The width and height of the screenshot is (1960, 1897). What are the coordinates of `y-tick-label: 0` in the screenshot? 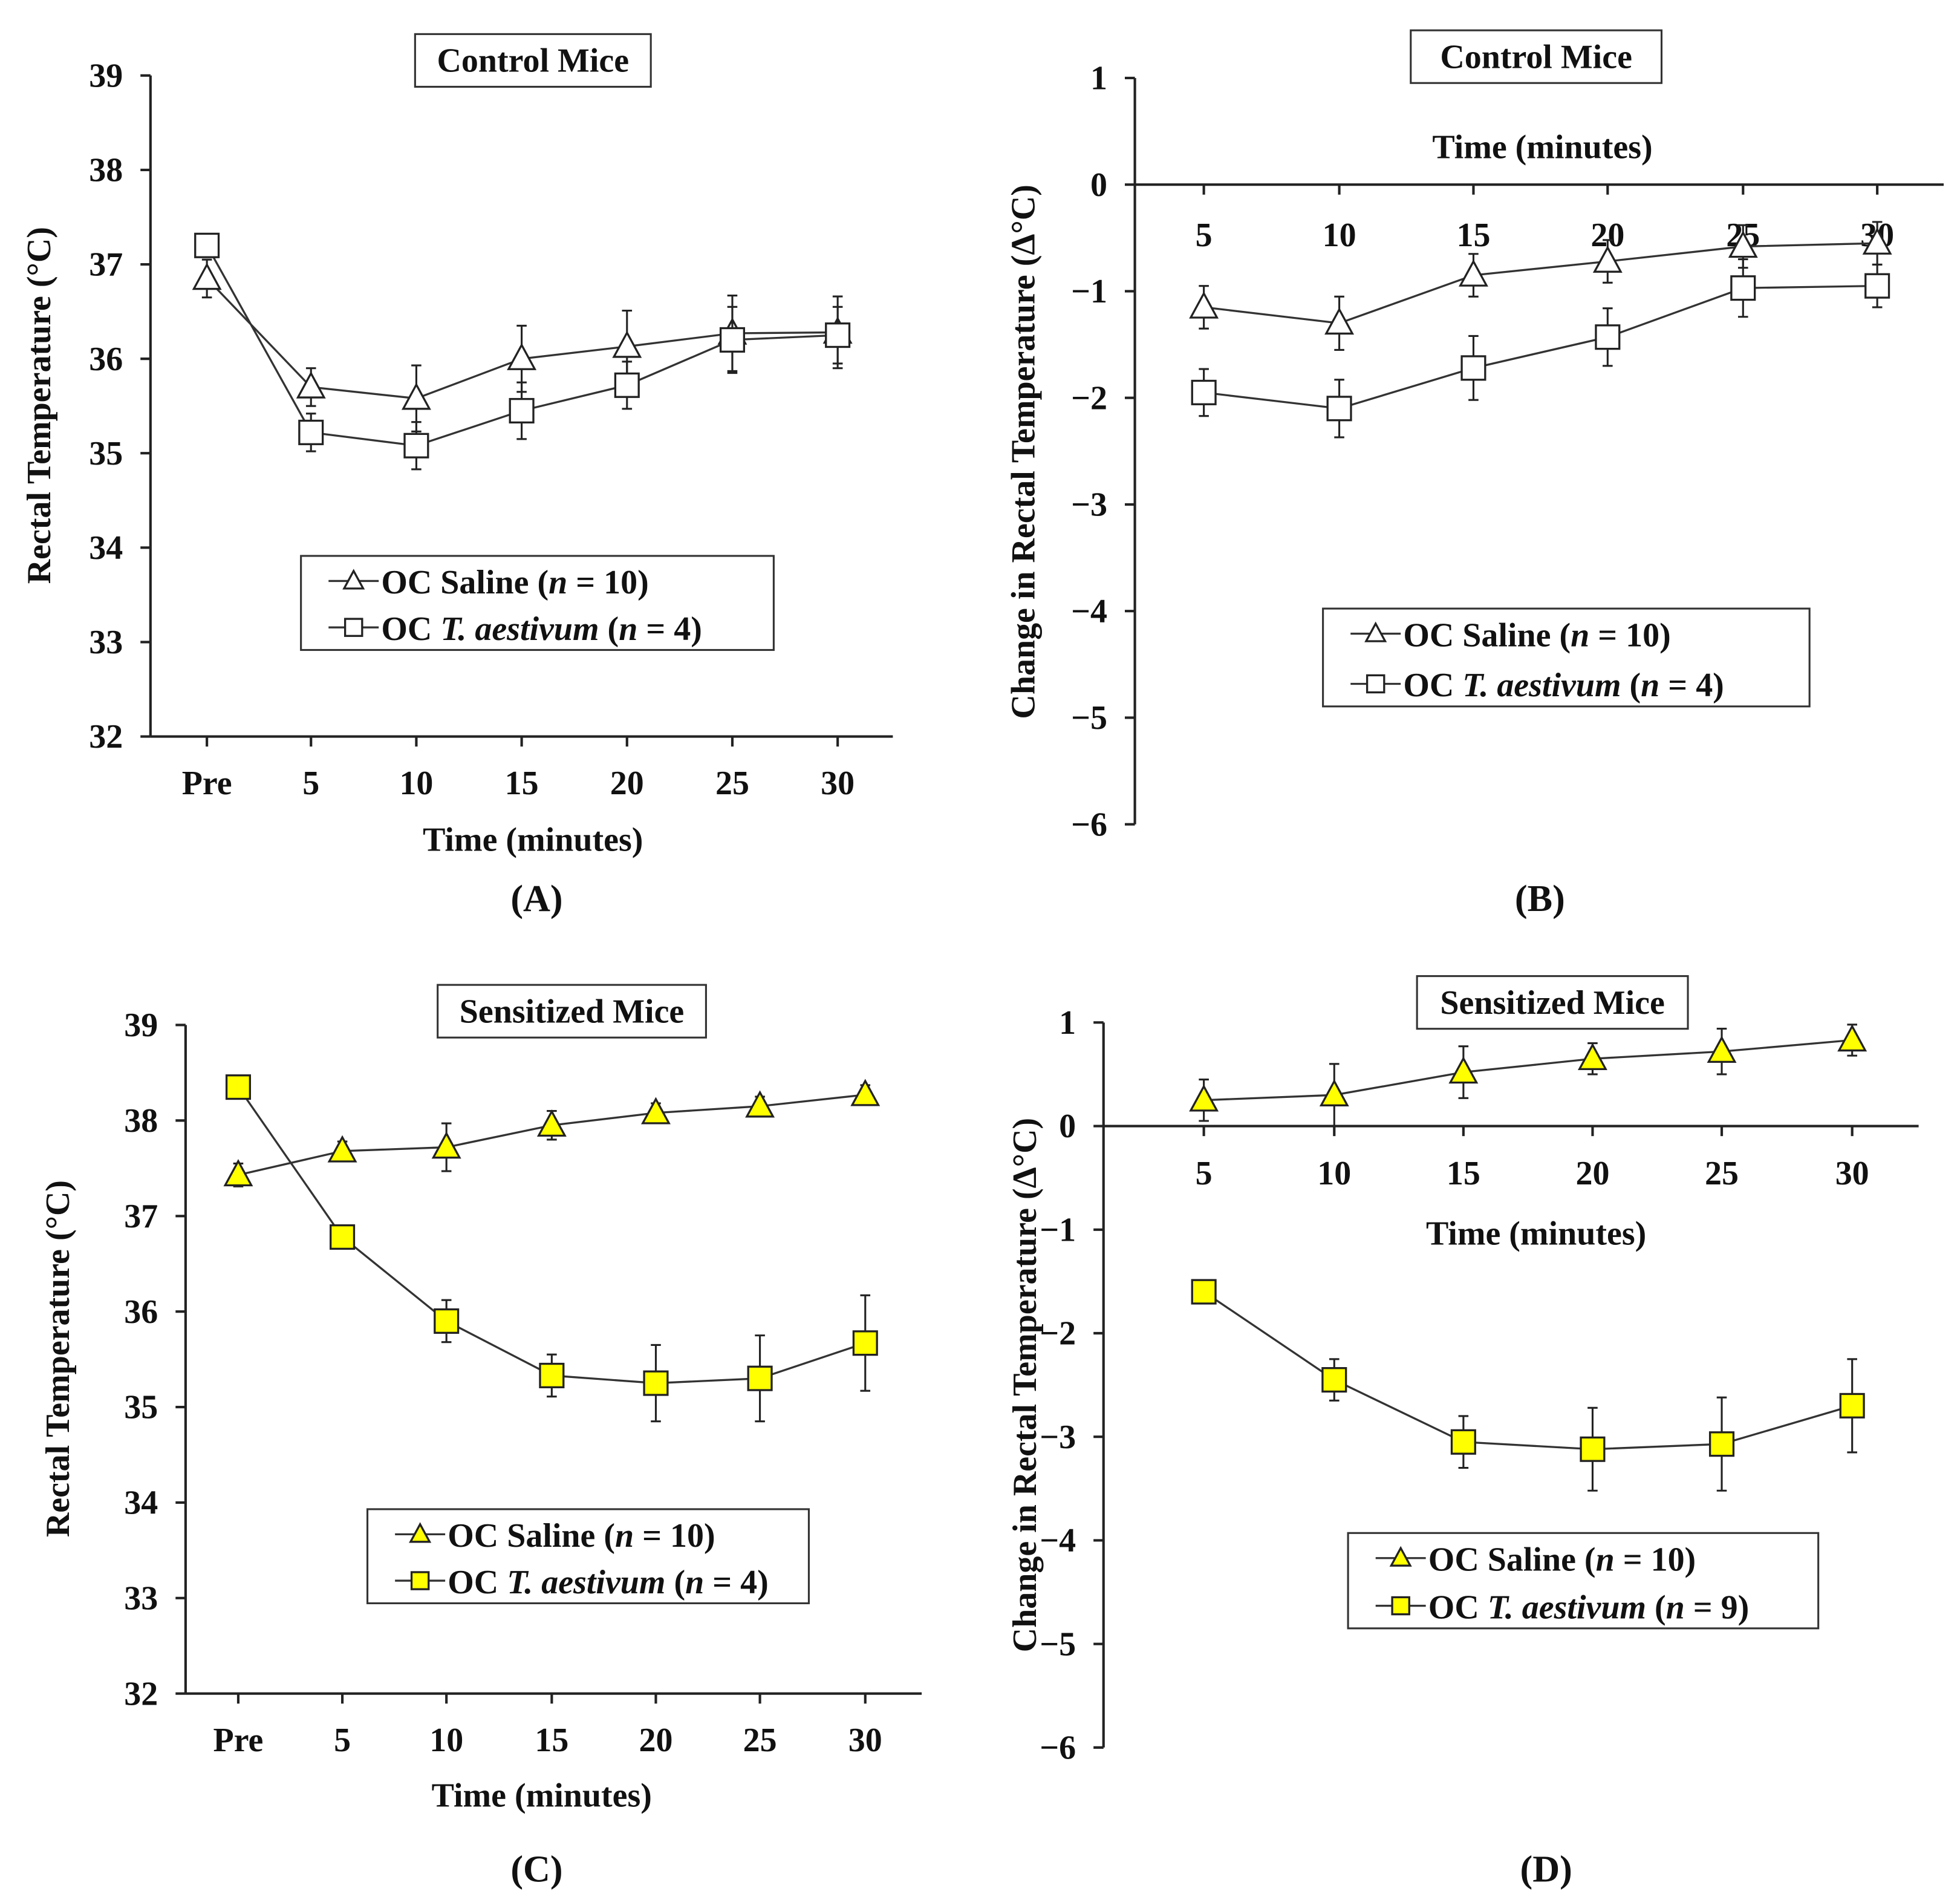 It's located at (1067, 1126).